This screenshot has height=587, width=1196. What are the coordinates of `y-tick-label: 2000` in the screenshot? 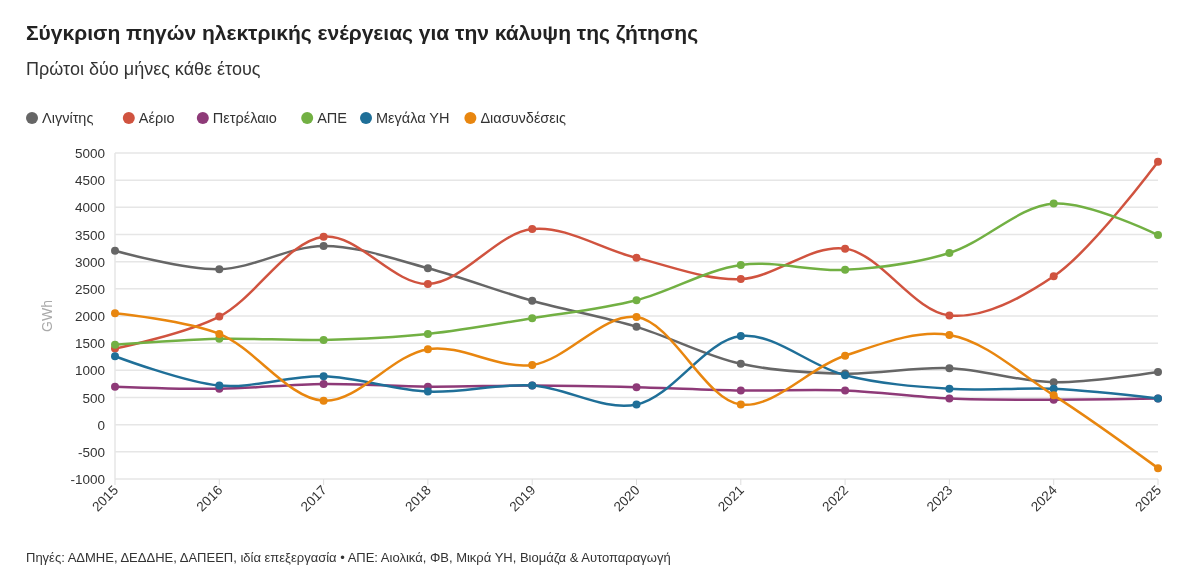 It's located at (89, 316).